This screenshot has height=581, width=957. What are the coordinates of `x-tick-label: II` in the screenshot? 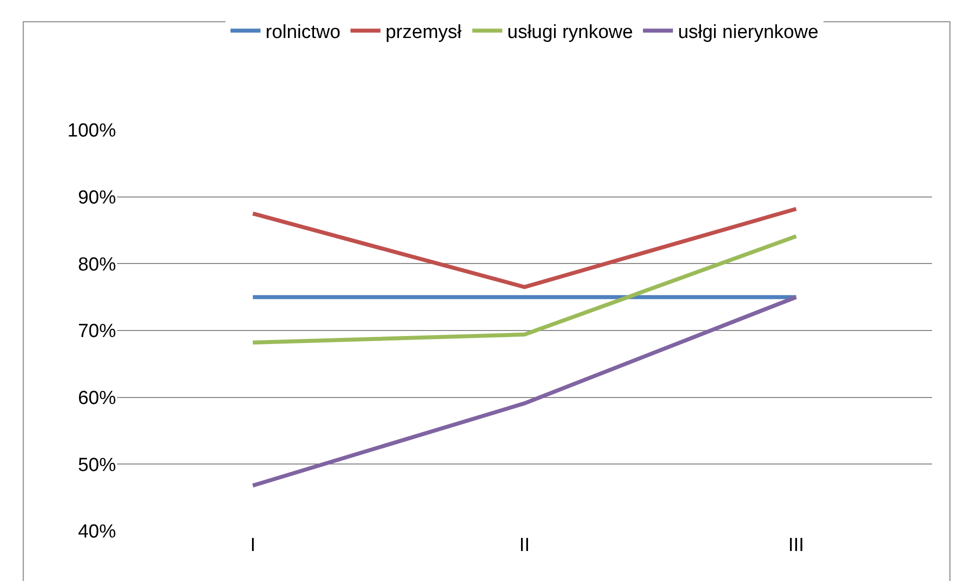 It's located at (524, 545).